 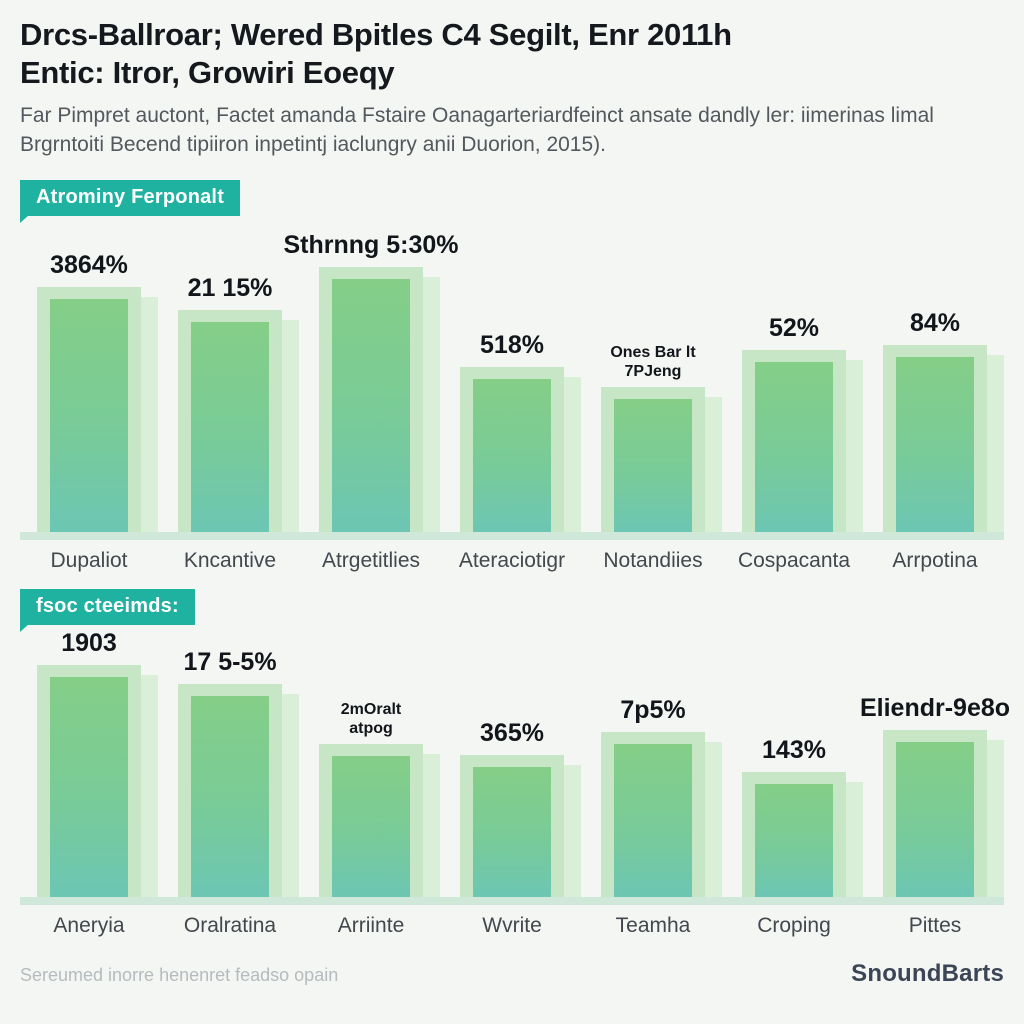 I want to click on category-label: Aneryia, so click(x=89, y=926).